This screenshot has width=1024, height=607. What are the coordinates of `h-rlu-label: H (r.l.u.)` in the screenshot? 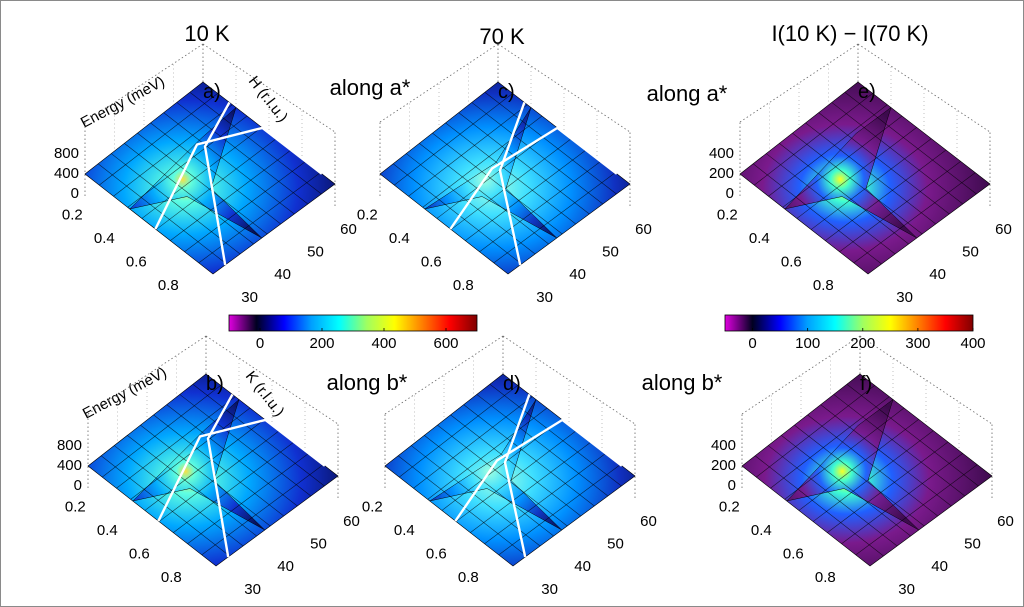 It's located at (268, 99).